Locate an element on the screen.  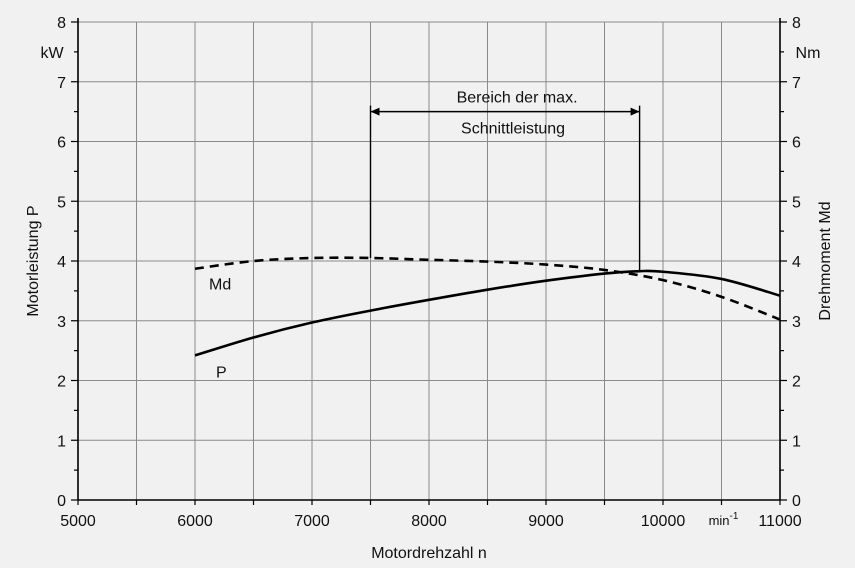
series-label-md: Md is located at coordinates (220, 285).